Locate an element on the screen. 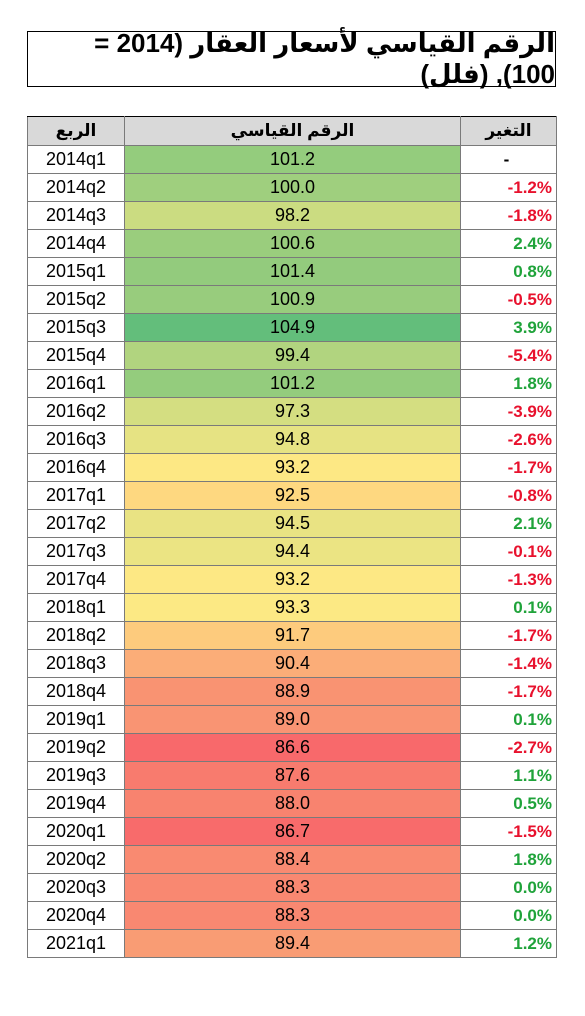 Image resolution: width=585 pixels, height=1016 pixels. quarter-cell: 2015q4 is located at coordinates (76, 355).